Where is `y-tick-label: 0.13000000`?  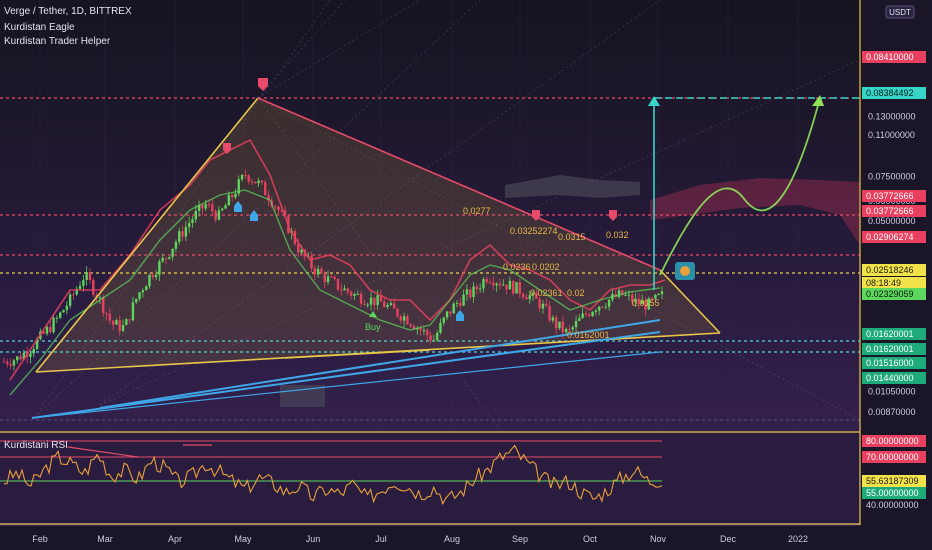
y-tick-label: 0.13000000 is located at coordinates (892, 117).